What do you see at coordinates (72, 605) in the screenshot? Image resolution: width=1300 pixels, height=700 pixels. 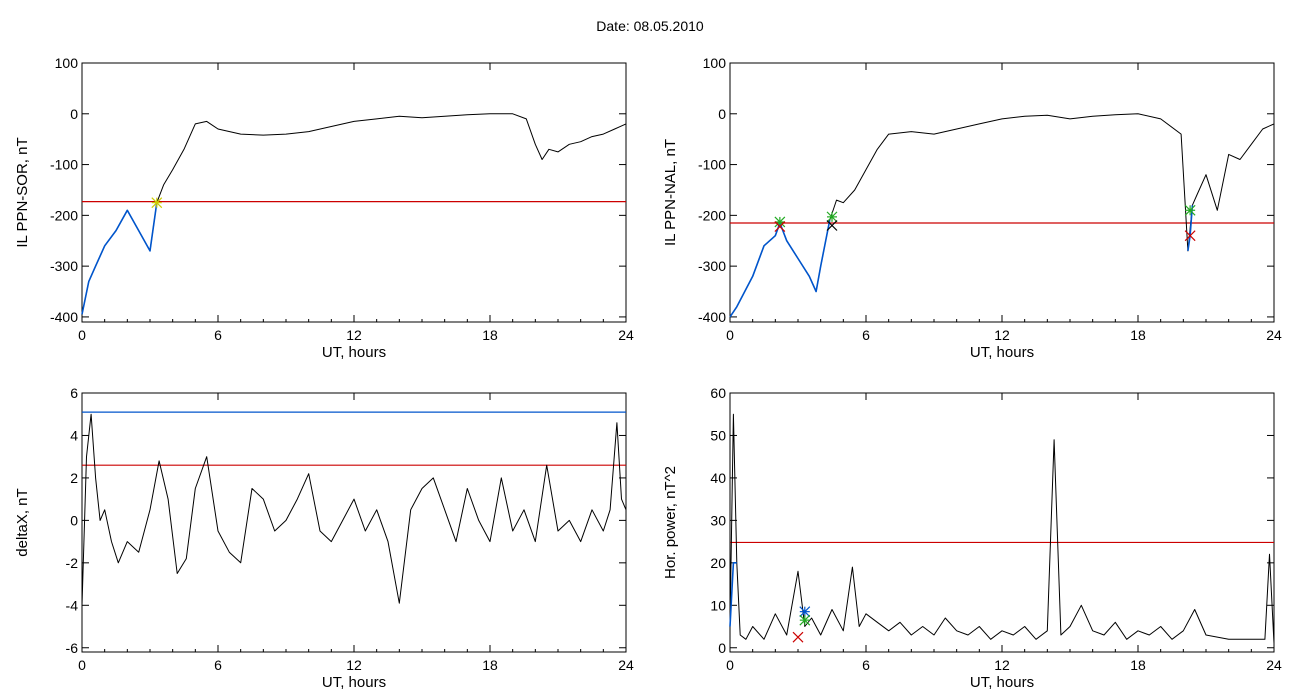 I see `y-tick-label: -4` at bounding box center [72, 605].